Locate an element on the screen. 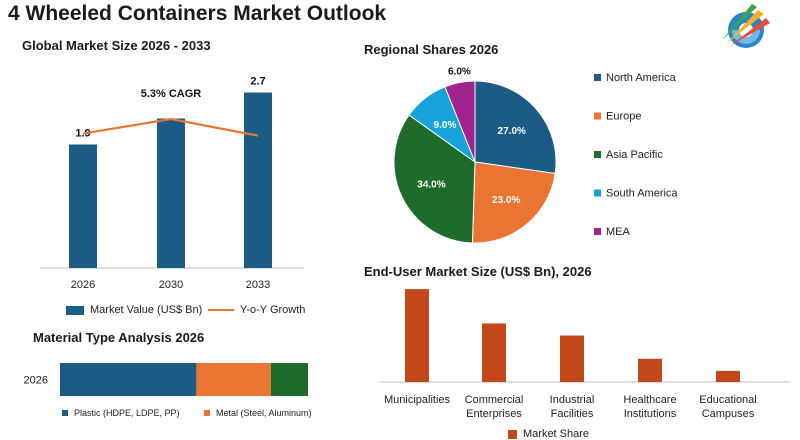  legend-swatch-market-value is located at coordinates (75, 310).